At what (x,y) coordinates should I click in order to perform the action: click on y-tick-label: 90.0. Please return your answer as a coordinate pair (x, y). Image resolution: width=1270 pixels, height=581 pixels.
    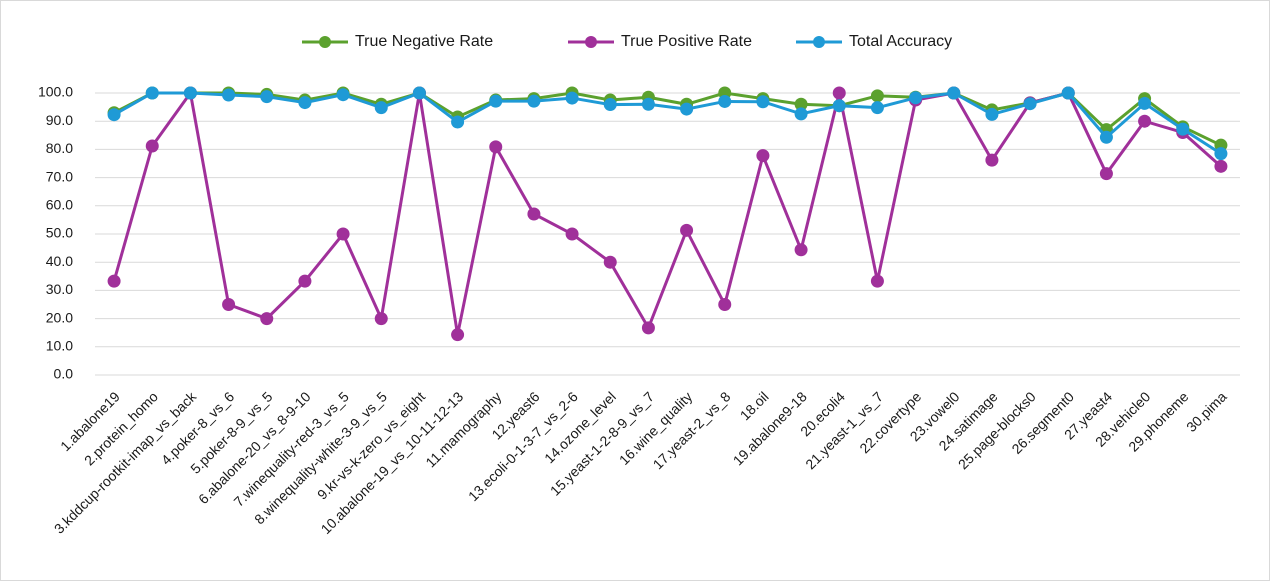
    Looking at the image, I should click on (59, 120).